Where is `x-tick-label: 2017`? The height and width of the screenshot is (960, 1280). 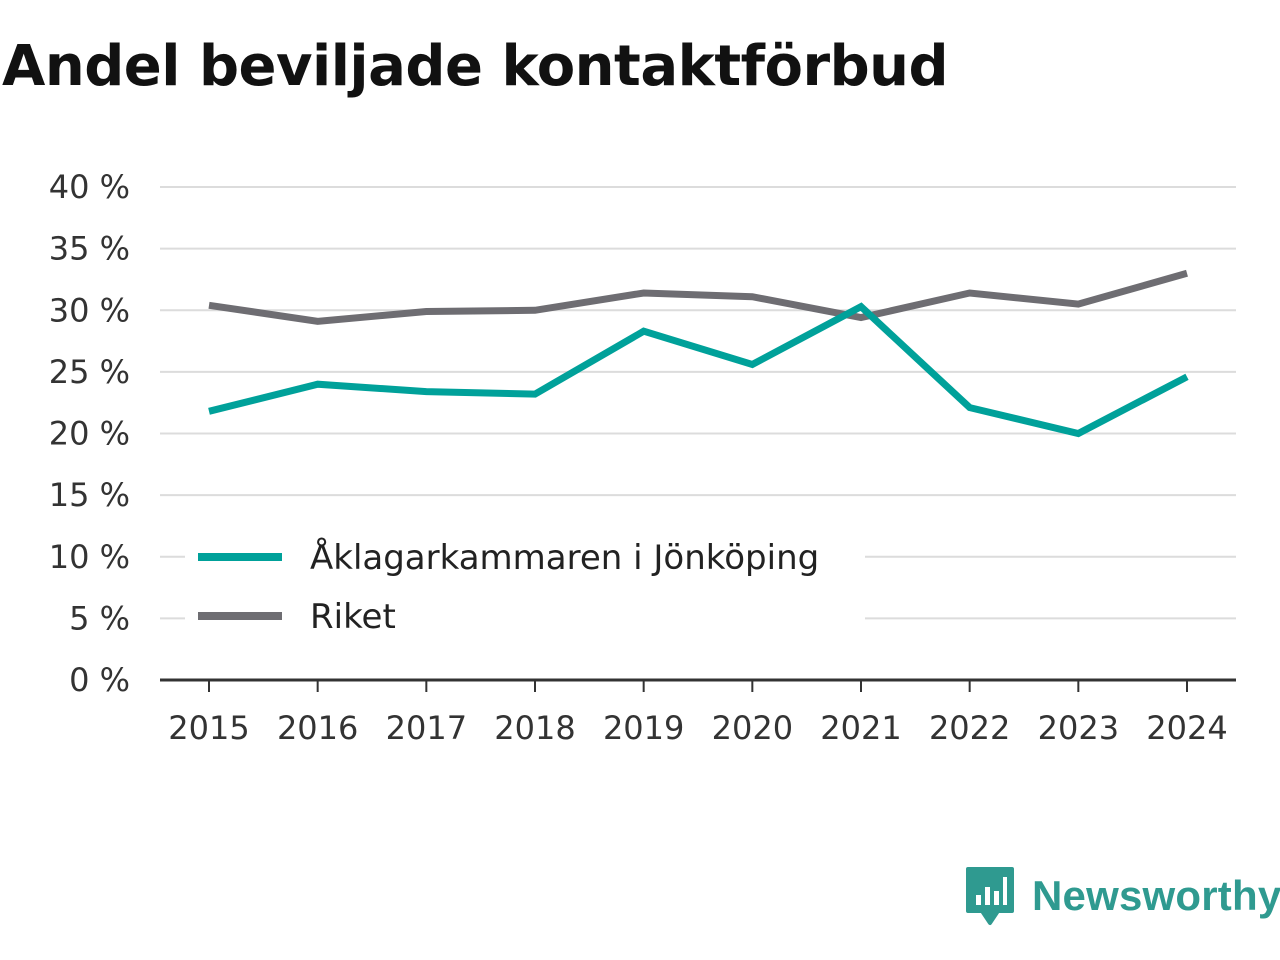 x-tick-label: 2017 is located at coordinates (426, 728).